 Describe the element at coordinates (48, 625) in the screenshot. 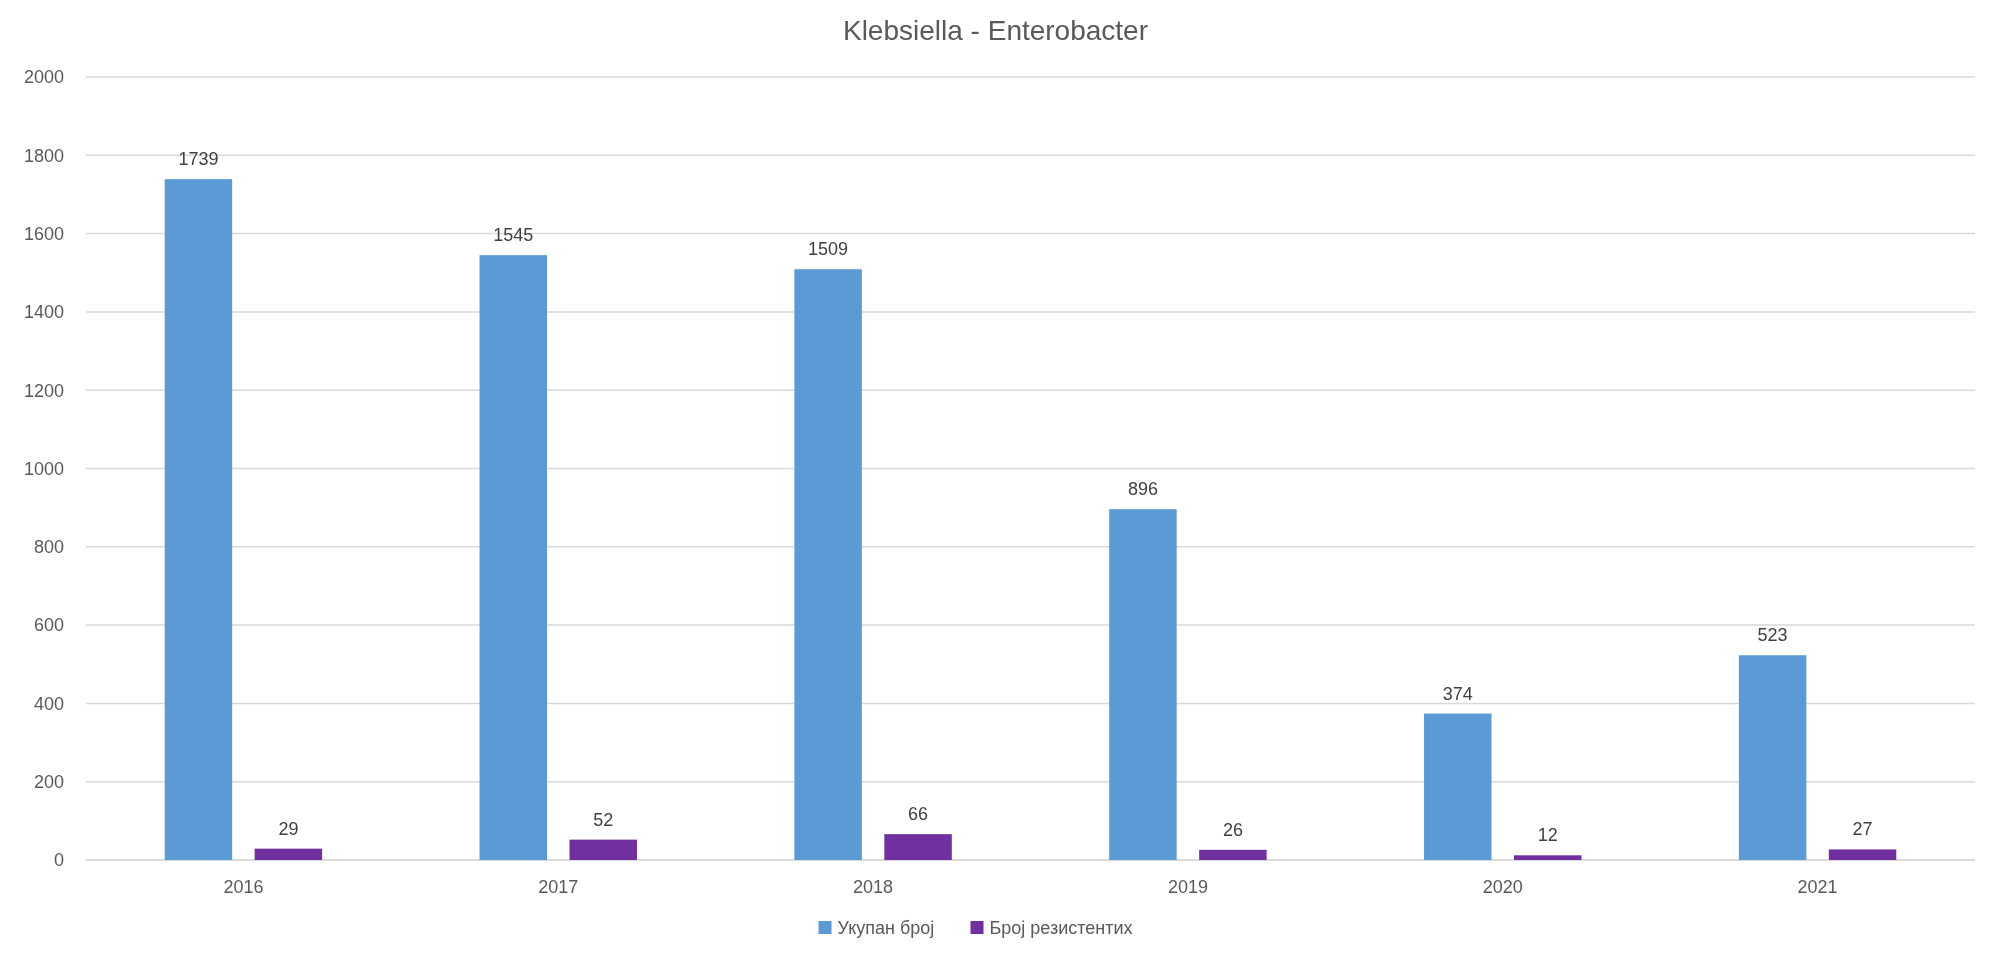

I see `y-tick-label: 600` at that location.